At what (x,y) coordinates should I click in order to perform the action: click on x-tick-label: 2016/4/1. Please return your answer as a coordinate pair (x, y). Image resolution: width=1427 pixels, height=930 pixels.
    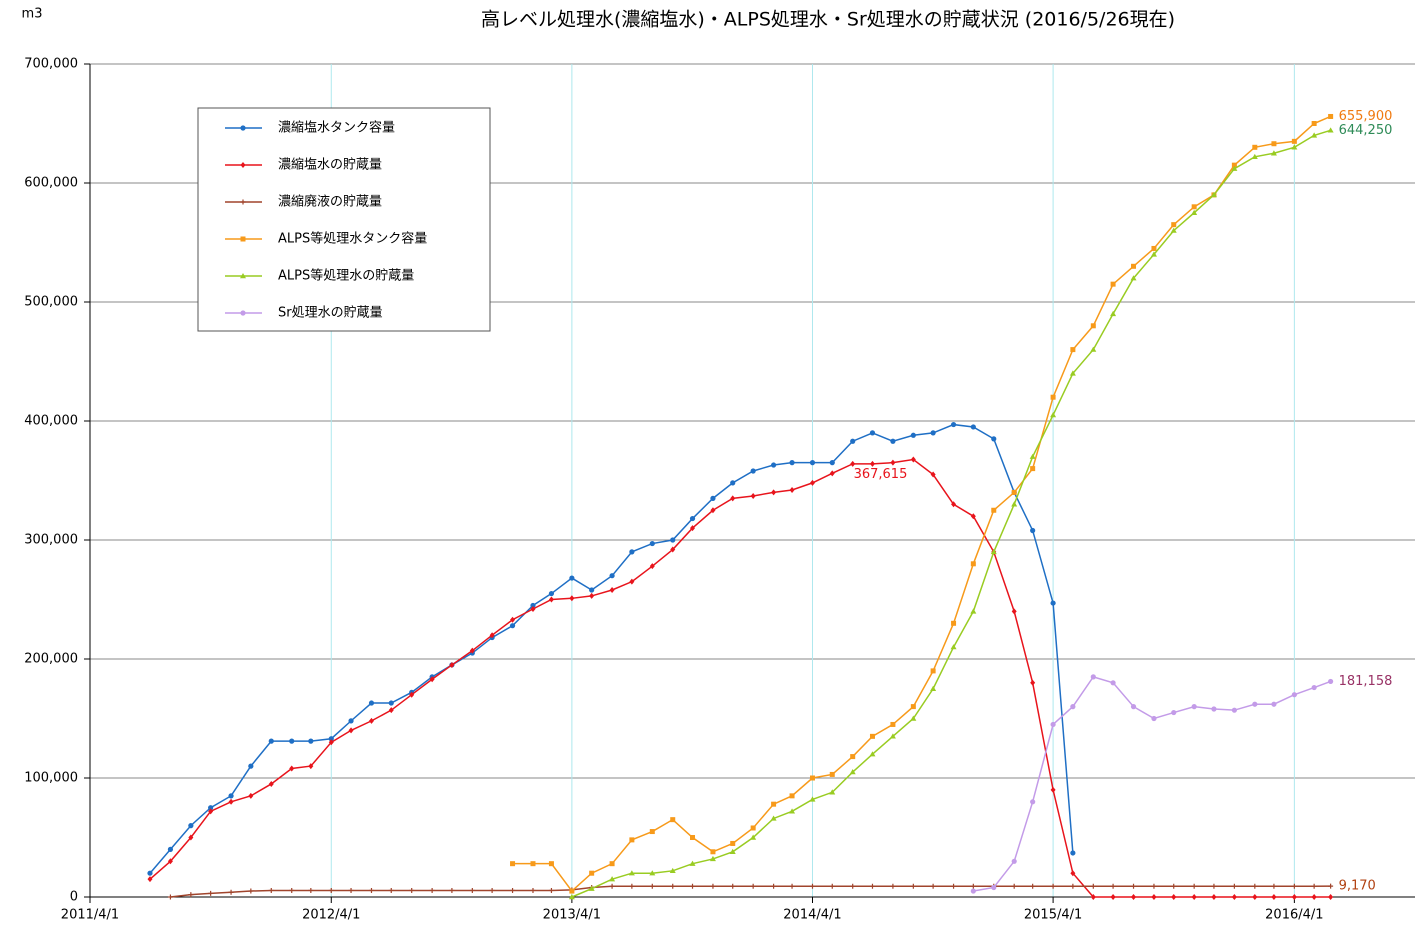
    Looking at the image, I should click on (1294, 915).